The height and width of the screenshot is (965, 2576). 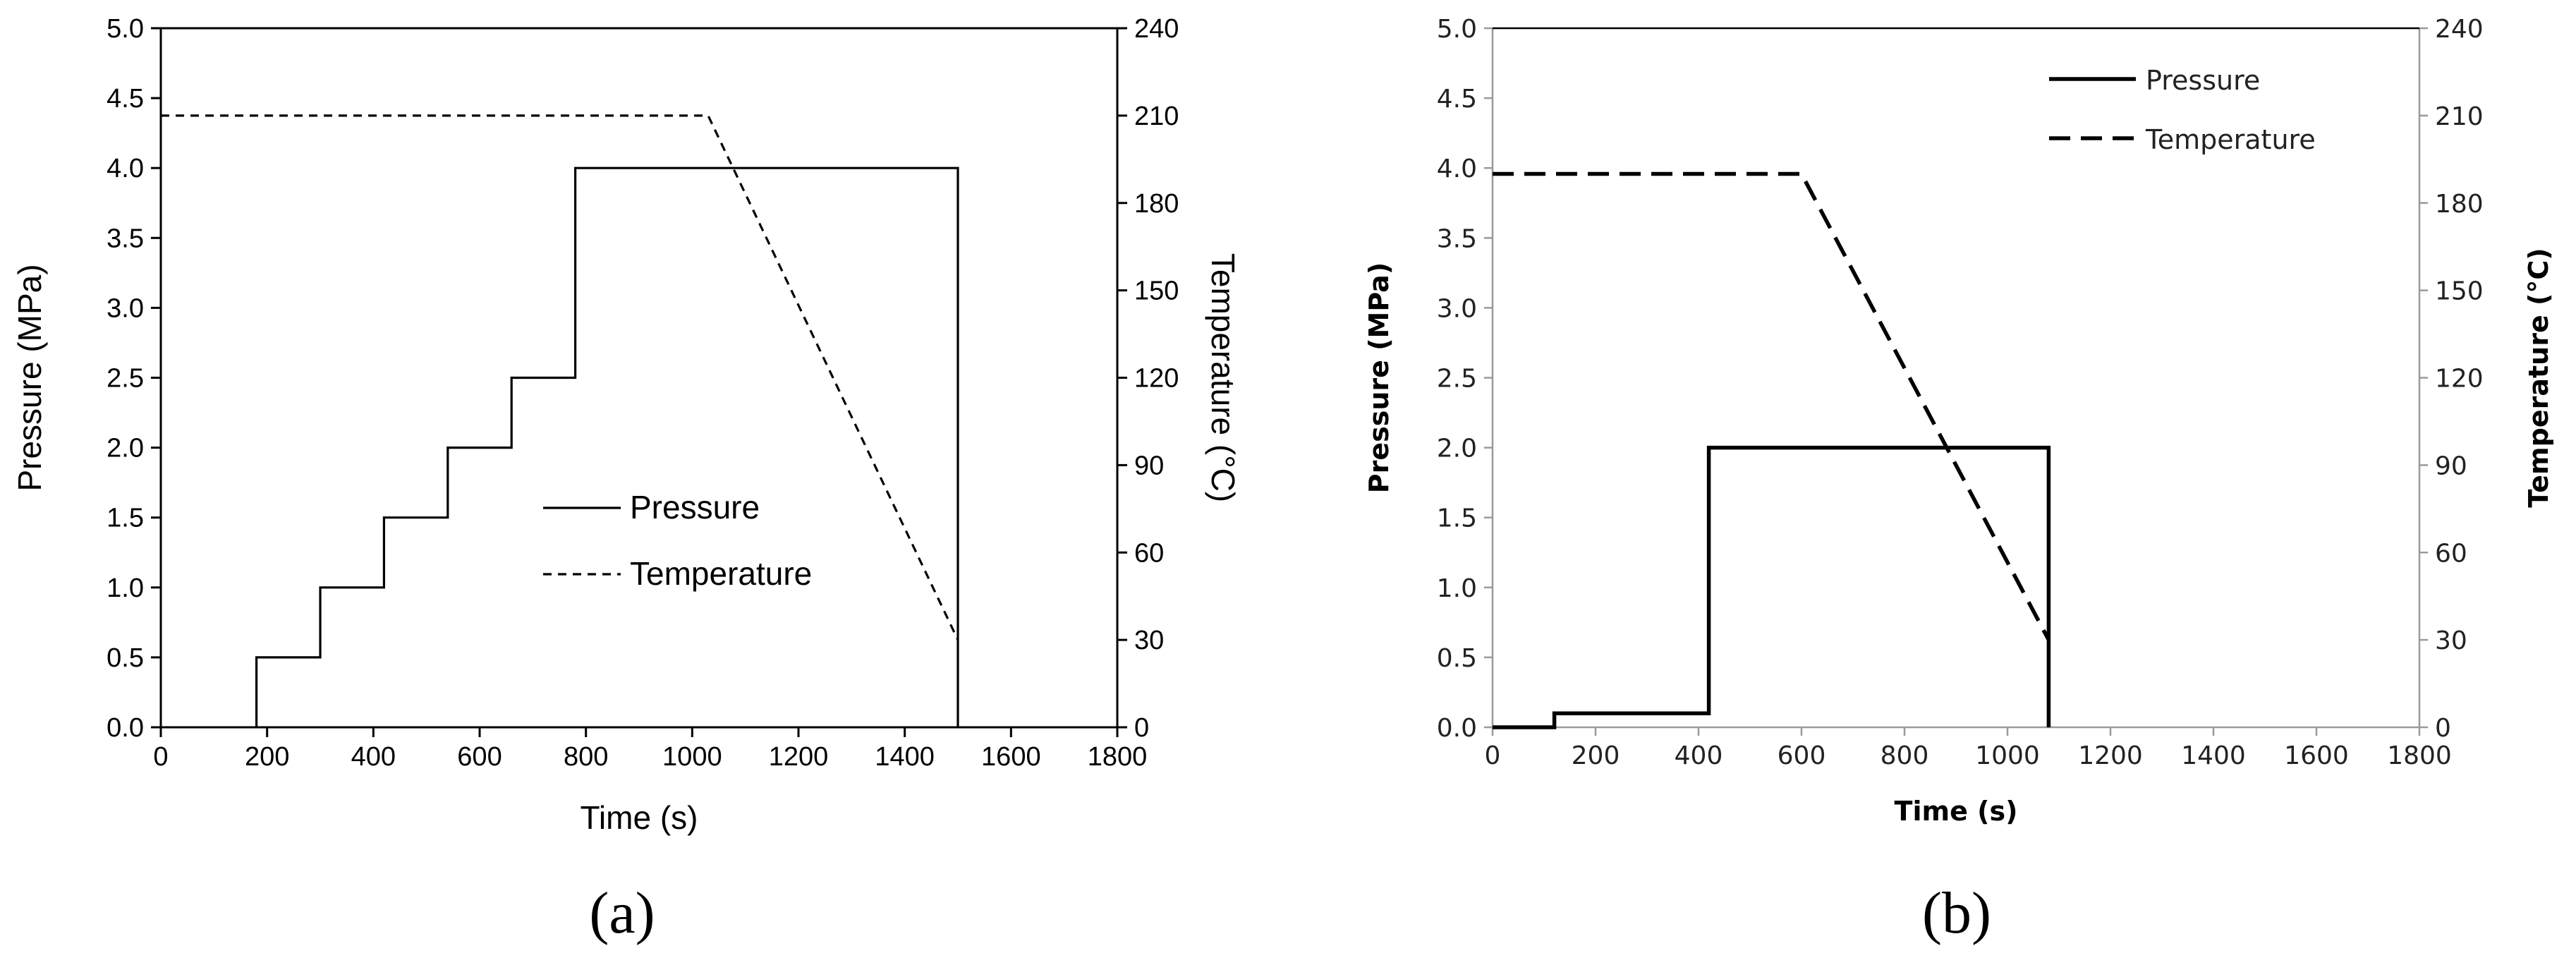 I want to click on panel-caption: (a), so click(x=622, y=913).